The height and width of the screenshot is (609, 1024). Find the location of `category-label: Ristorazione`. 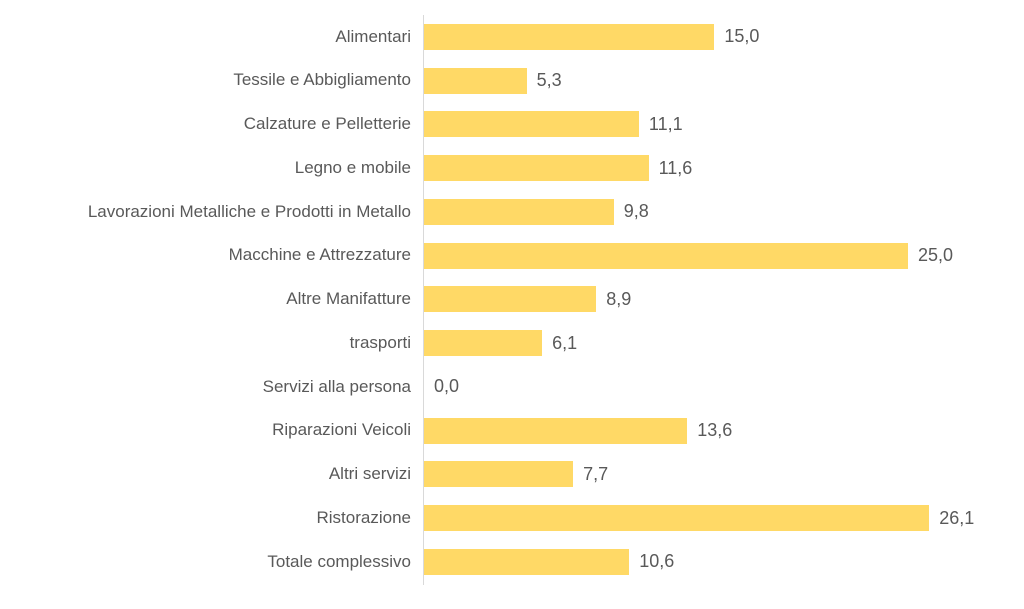

category-label: Ristorazione is located at coordinates (364, 517).